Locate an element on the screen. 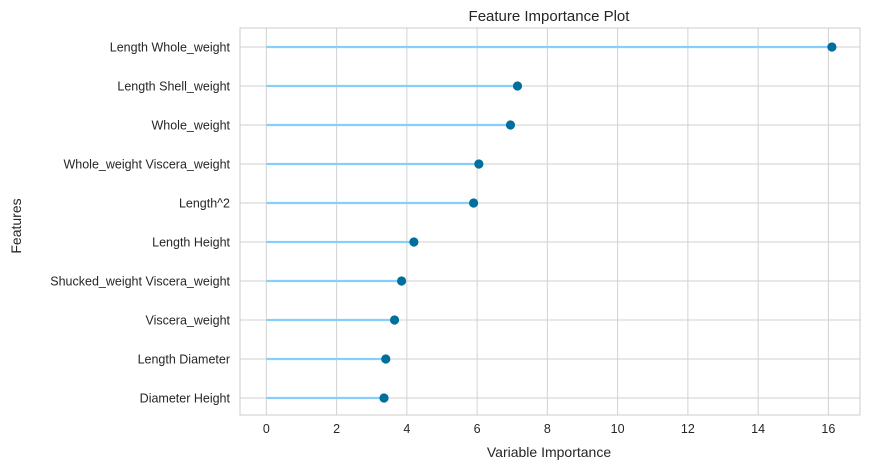  x-tick-labels: 0 2 4 6 8 10 12 14 16 is located at coordinates (549, 429).